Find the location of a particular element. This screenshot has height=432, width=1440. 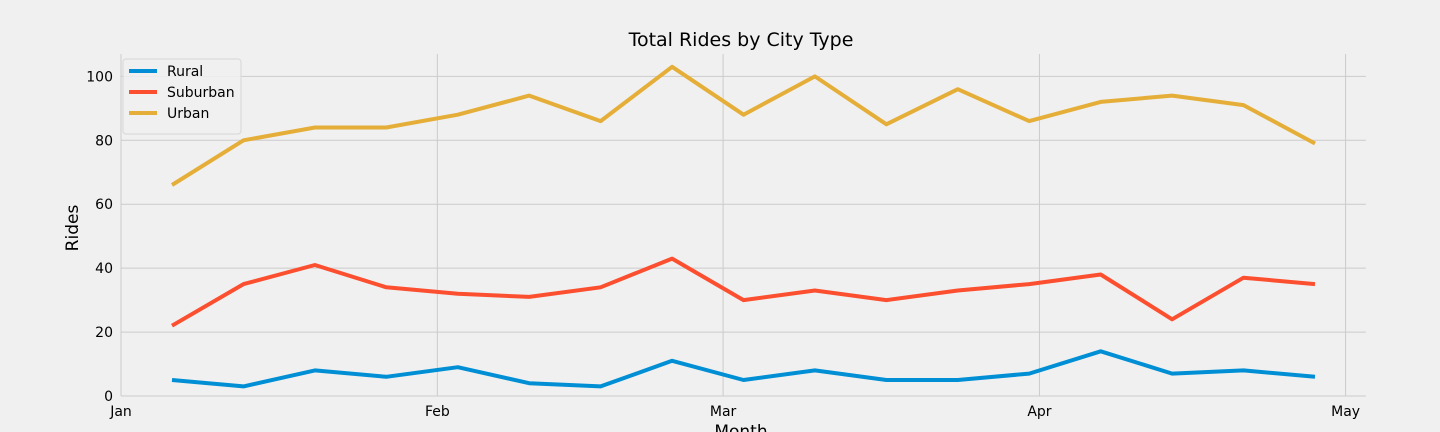

y-tick-label: 80 is located at coordinates (104, 141).